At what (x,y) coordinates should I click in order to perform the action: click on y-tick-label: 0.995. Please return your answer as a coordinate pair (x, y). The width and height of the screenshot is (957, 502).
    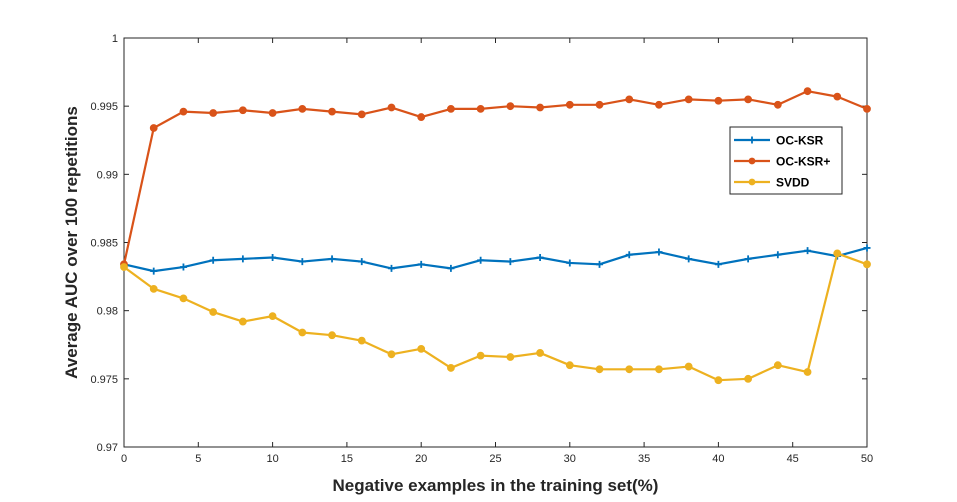
    Looking at the image, I should click on (104, 107).